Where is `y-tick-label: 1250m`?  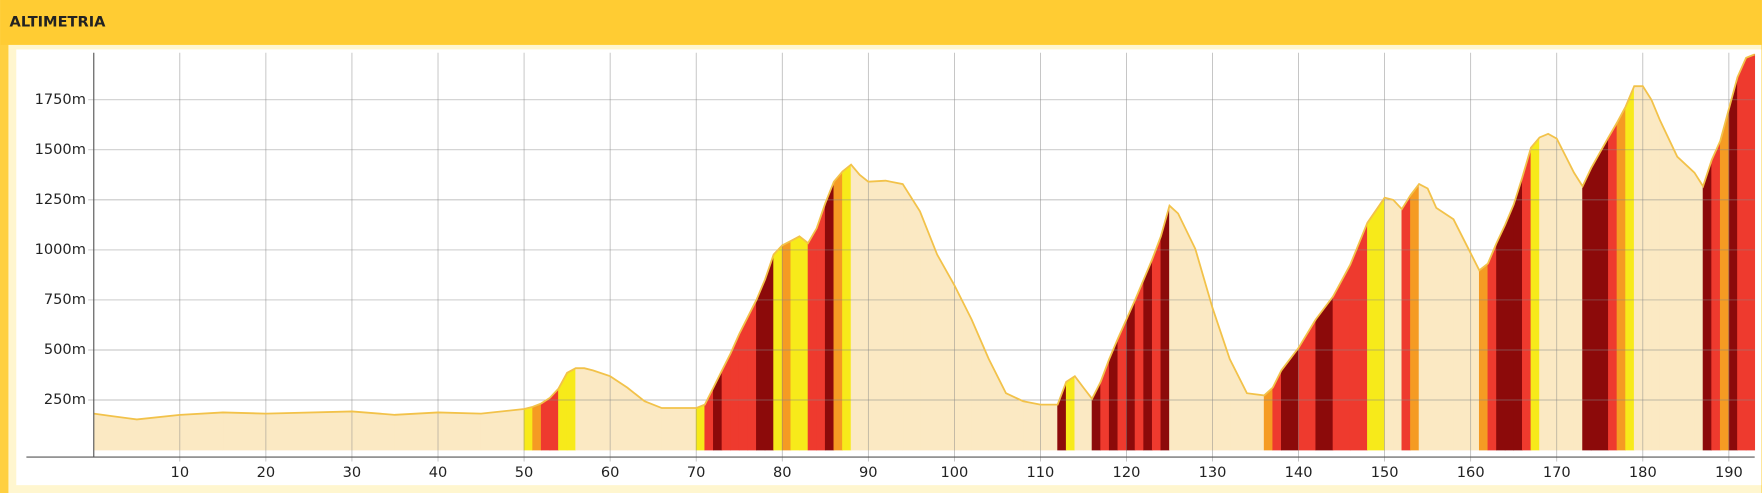 y-tick-label: 1250m is located at coordinates (60, 199).